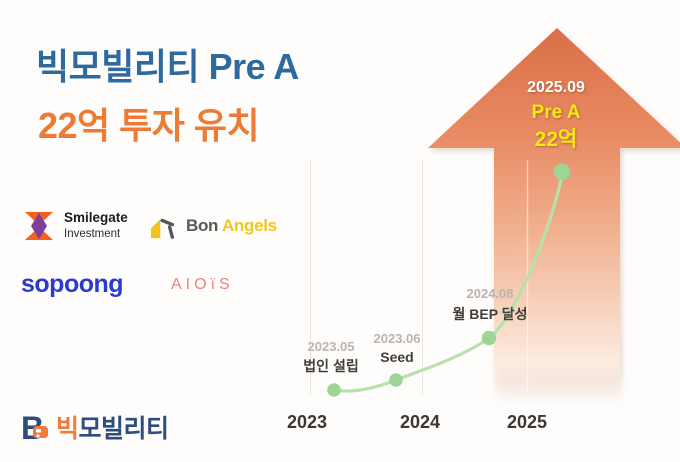 This screenshot has height=462, width=680. Describe the element at coordinates (35, 427) in the screenshot. I see `bigmobility-logo-icon: B` at that location.